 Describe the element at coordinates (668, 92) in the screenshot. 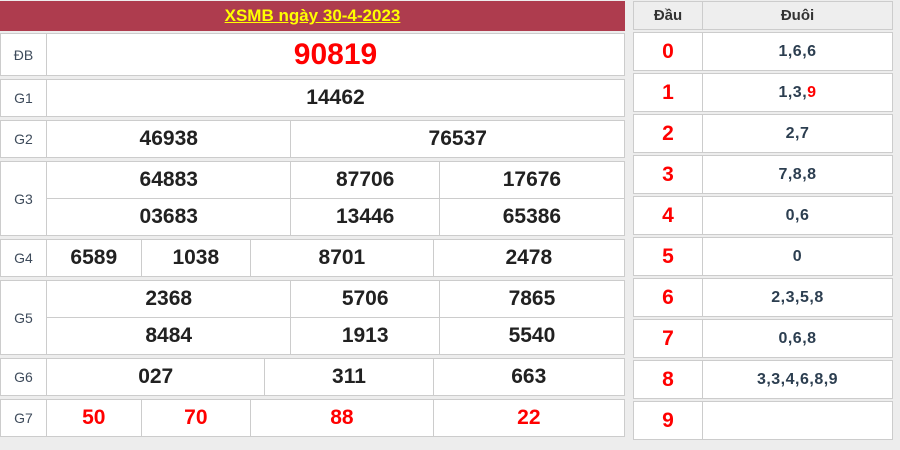

I see `dau-digit: 1` at that location.